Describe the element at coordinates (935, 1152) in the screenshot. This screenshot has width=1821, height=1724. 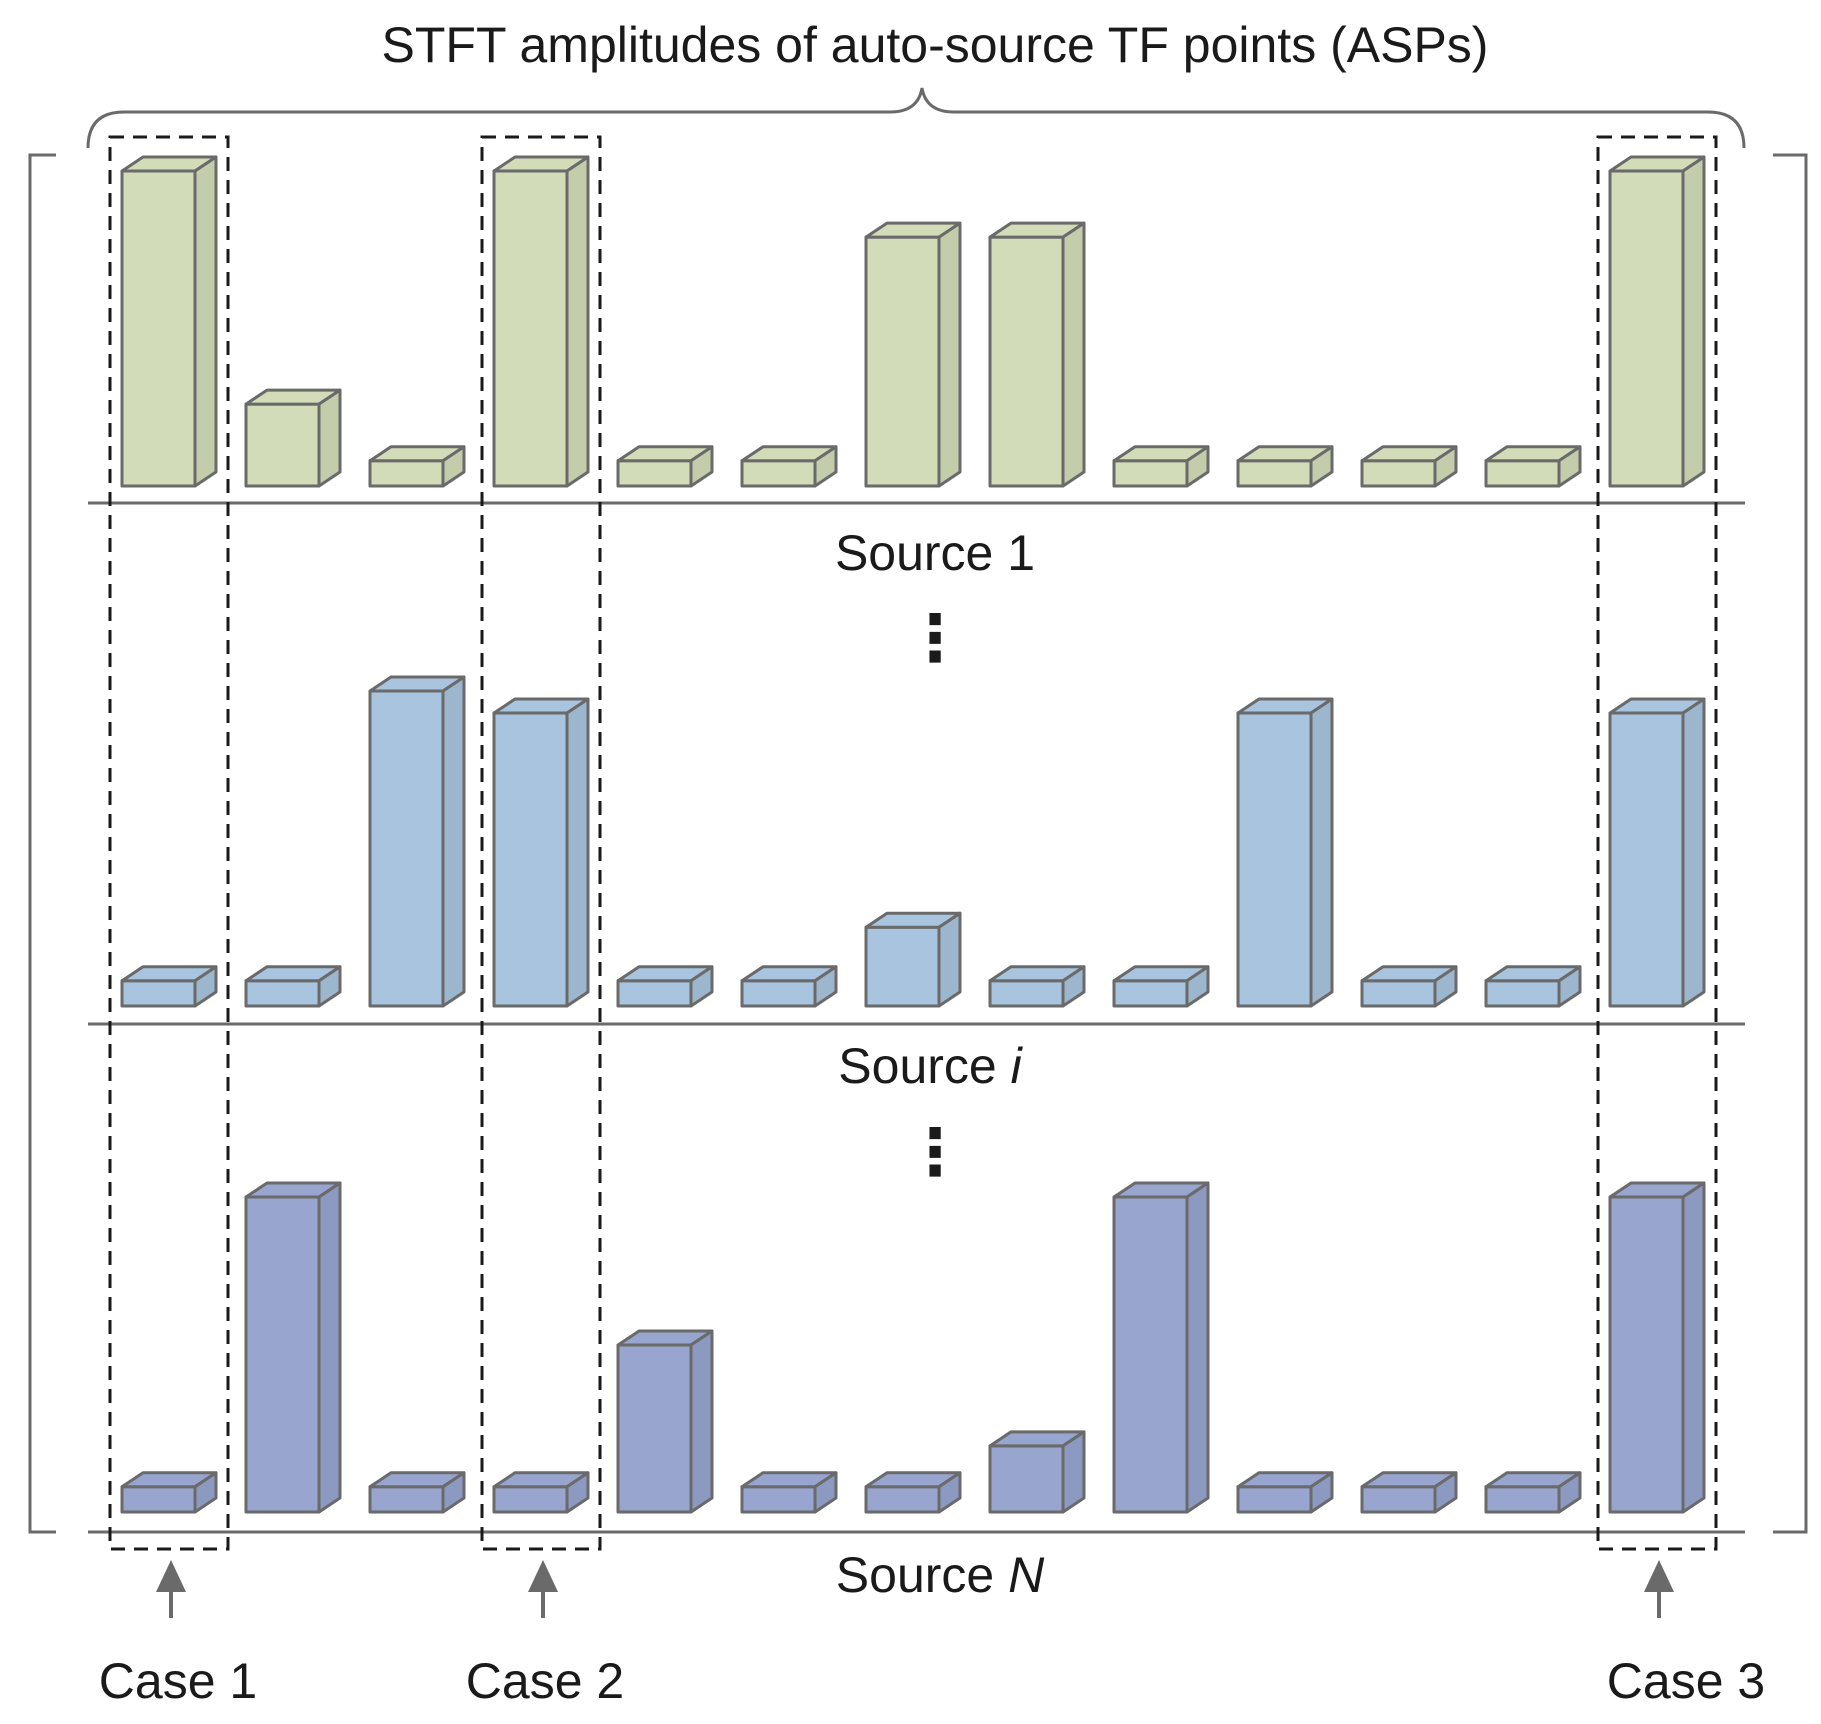
I see `ellipsis-2: ⋮` at that location.